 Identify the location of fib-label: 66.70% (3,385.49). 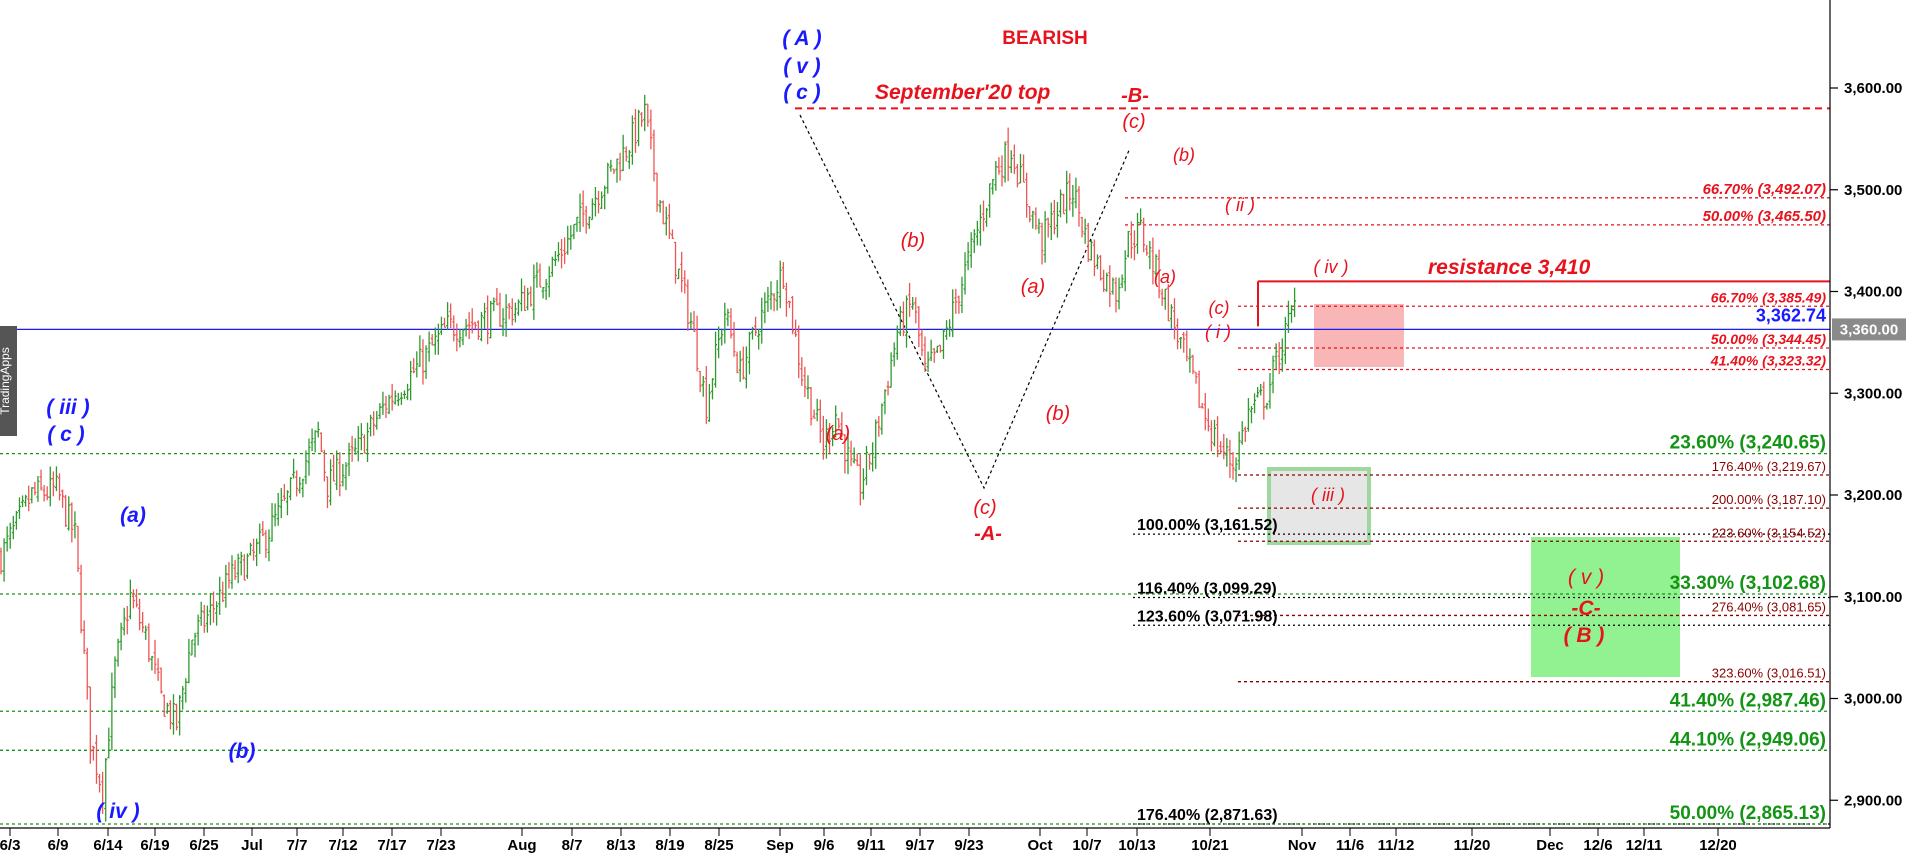
(1769, 297).